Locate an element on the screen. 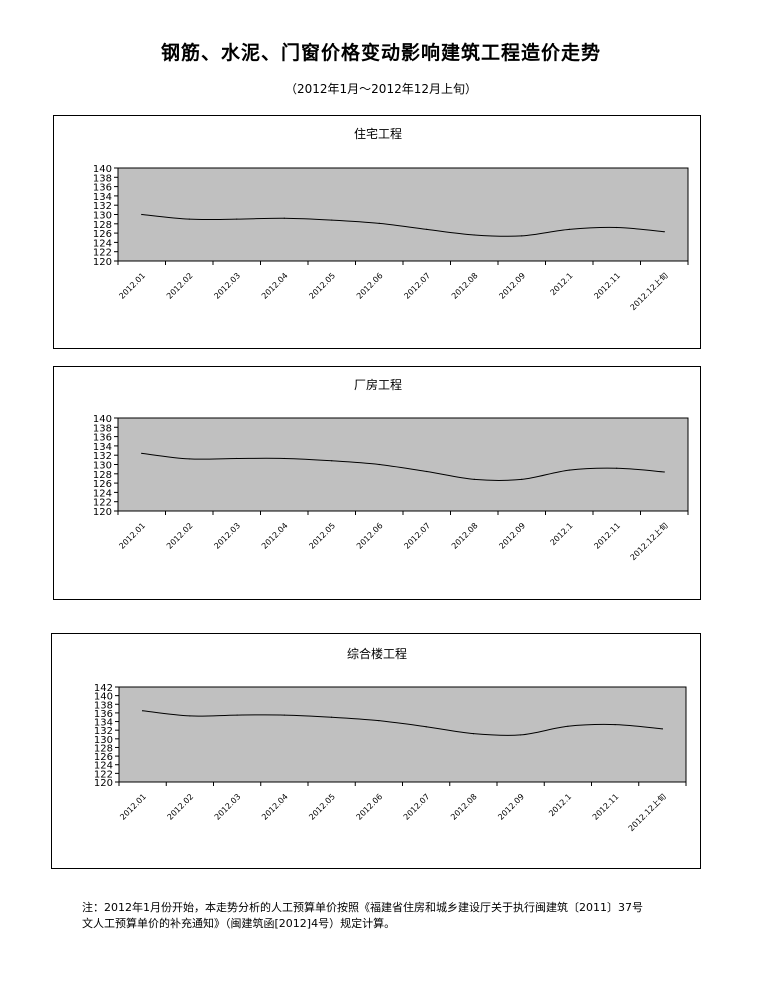 The image size is (762, 985). footnote-line-2: 文人工预算单价的补充通知》（闽建筑函[2012]4号）规定计算。 is located at coordinates (239, 923).